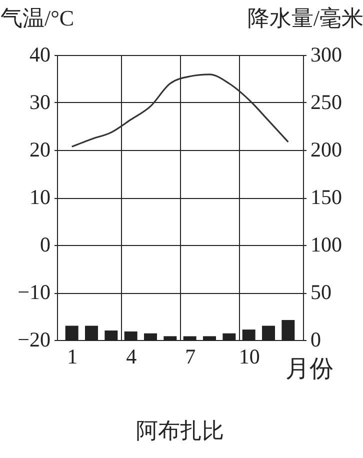  Describe the element at coordinates (180, 111) in the screenshot. I see `line-series` at that location.